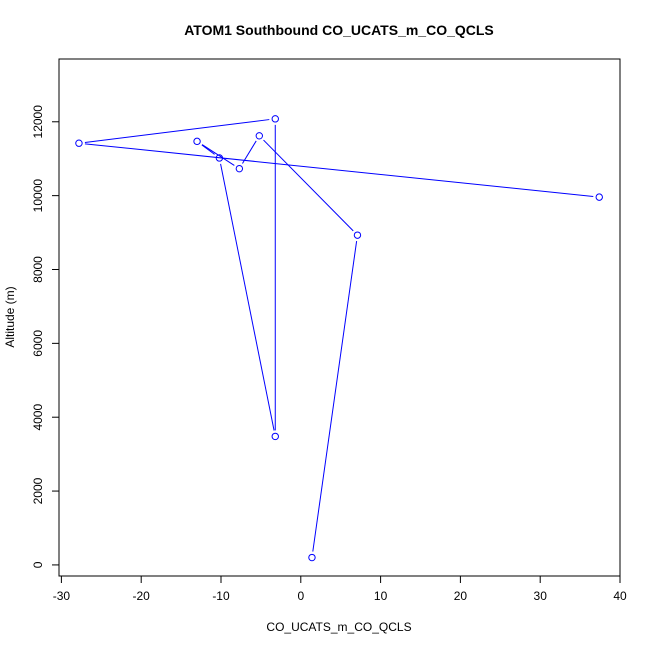 The height and width of the screenshot is (650, 650). Describe the element at coordinates (38, 343) in the screenshot. I see `y-tick-label: 6000` at that location.